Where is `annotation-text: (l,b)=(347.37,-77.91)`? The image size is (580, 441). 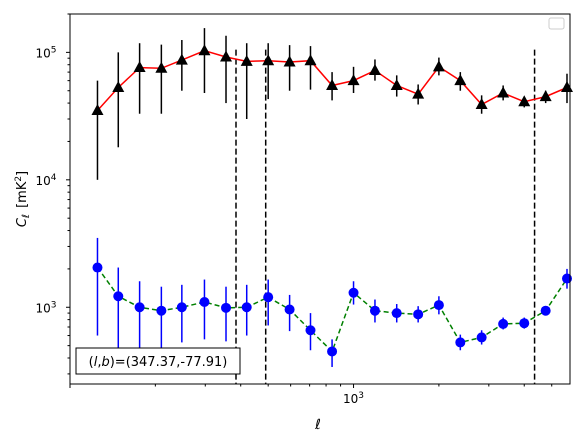 annotation-text: (l,b)=(347.37,-77.91) is located at coordinates (158, 362).